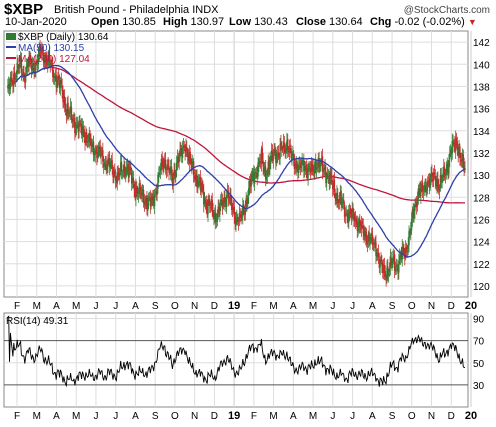 This screenshot has width=496, height=427. I want to click on high-label: High, so click(175, 22).